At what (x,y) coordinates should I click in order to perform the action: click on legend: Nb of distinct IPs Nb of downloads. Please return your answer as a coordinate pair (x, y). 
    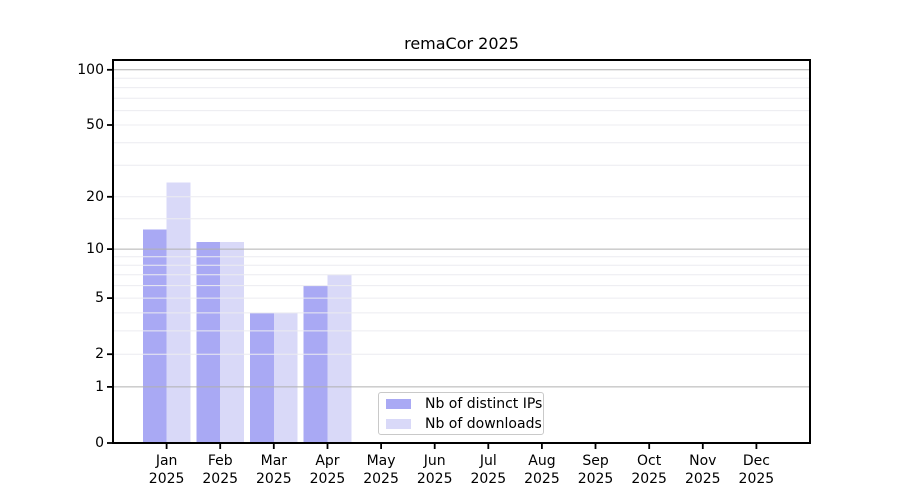
    Looking at the image, I should click on (461, 413).